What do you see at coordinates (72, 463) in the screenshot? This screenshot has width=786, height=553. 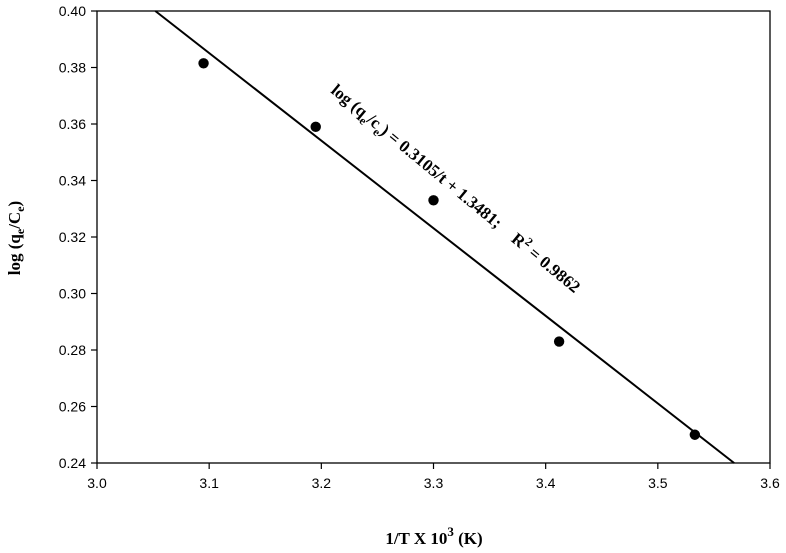 I see `y-tick-label: 0.24` at bounding box center [72, 463].